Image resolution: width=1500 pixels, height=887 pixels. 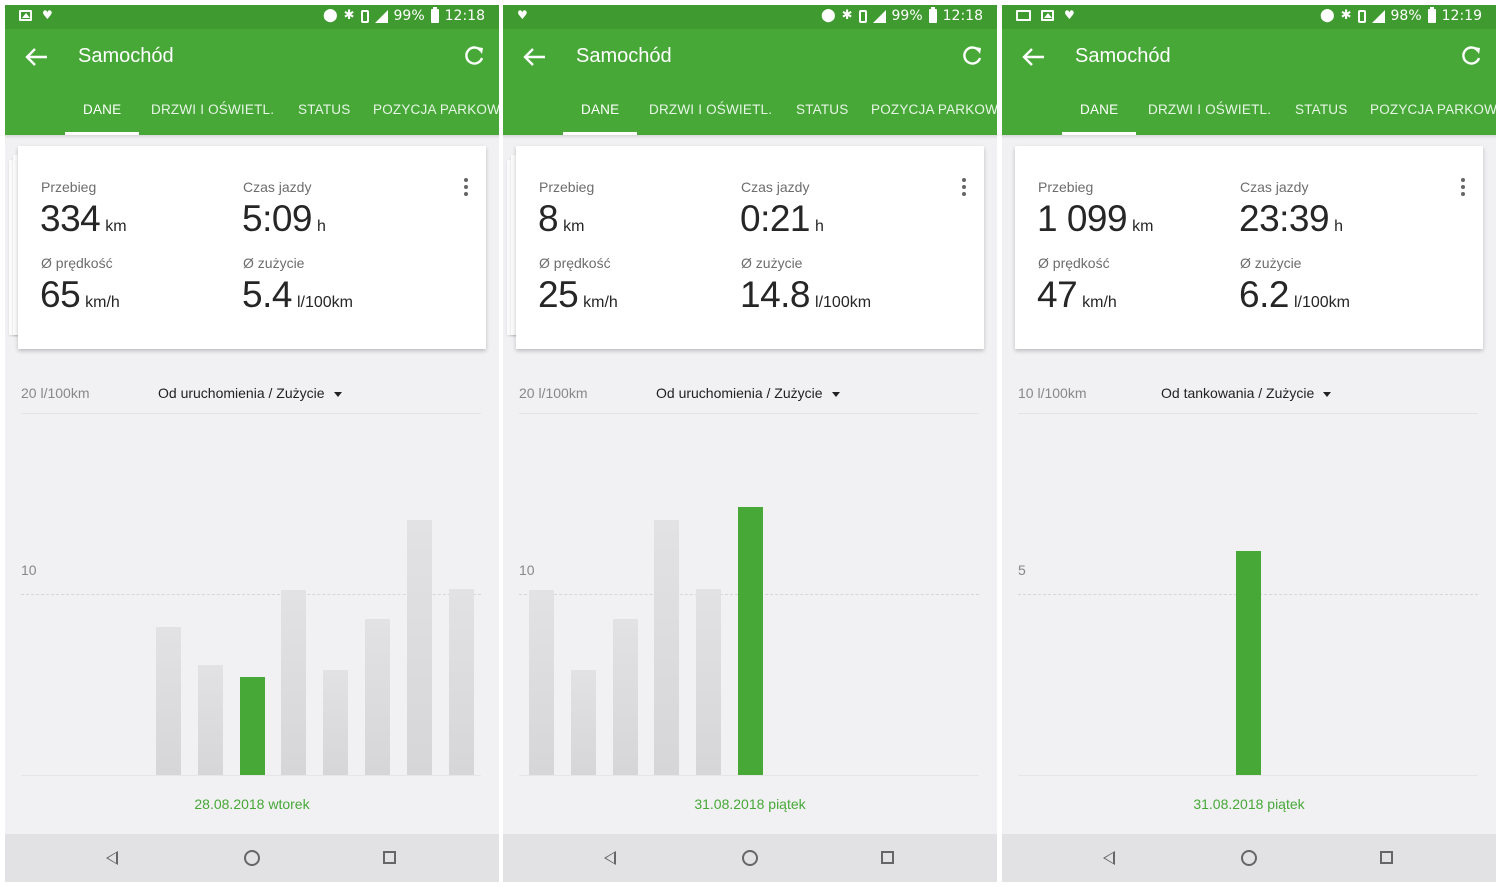 I want to click on selected-date-label: 31.08.2018 piątek, so click(x=750, y=804).